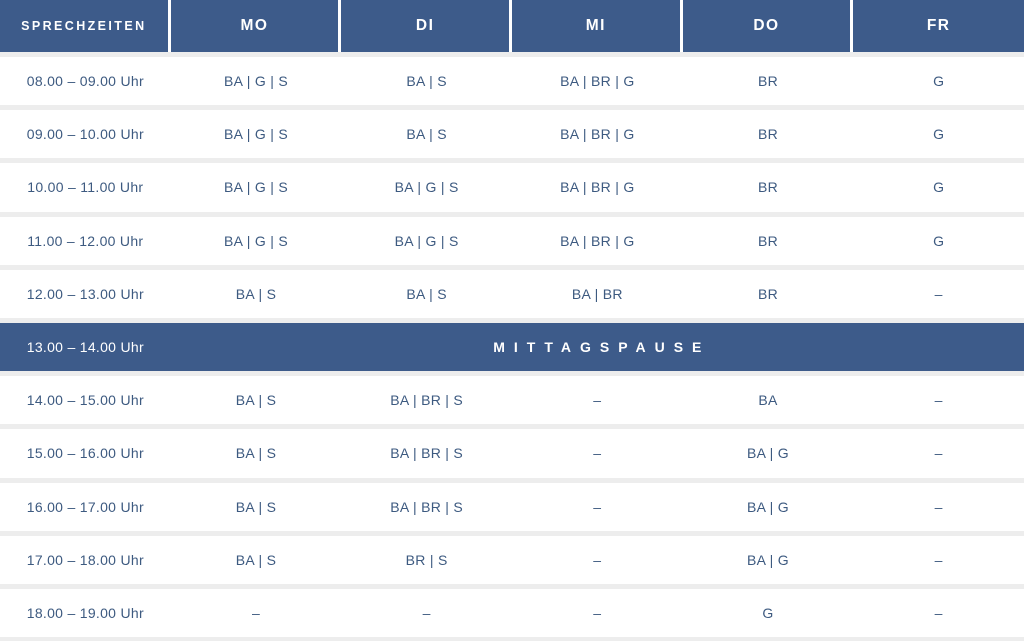 The height and width of the screenshot is (641, 1024). Describe the element at coordinates (85, 347) in the screenshot. I see `time-label: 13.00 – 14.00 Uhr` at that location.